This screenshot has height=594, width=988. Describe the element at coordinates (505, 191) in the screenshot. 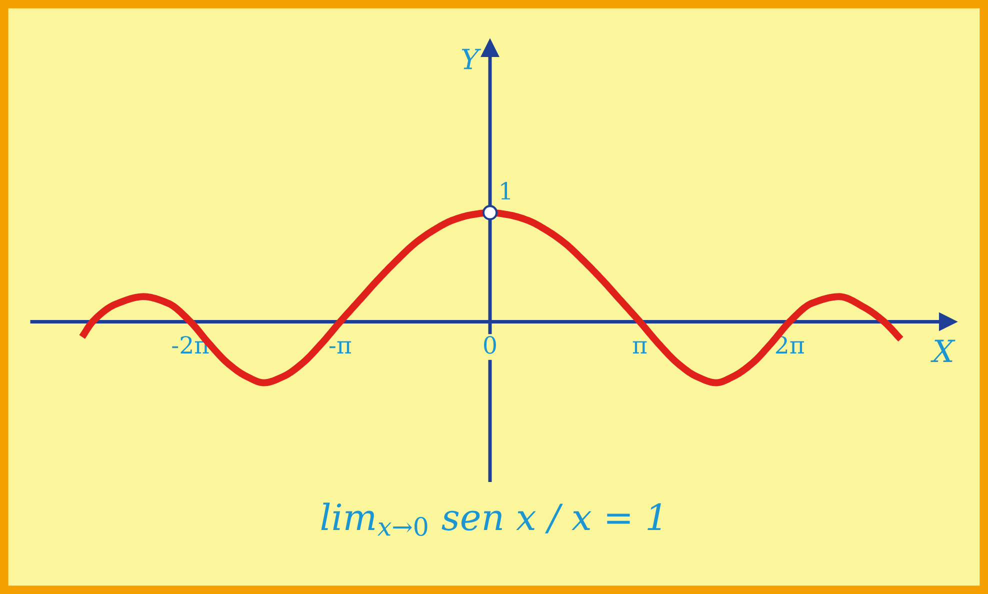

I see `annotation: 1` at that location.